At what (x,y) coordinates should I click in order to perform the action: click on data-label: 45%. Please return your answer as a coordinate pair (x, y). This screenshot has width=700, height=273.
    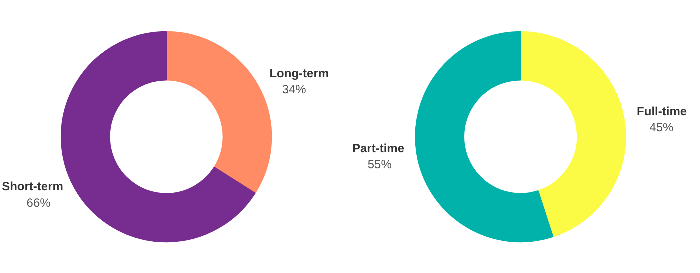
    Looking at the image, I should click on (662, 127).